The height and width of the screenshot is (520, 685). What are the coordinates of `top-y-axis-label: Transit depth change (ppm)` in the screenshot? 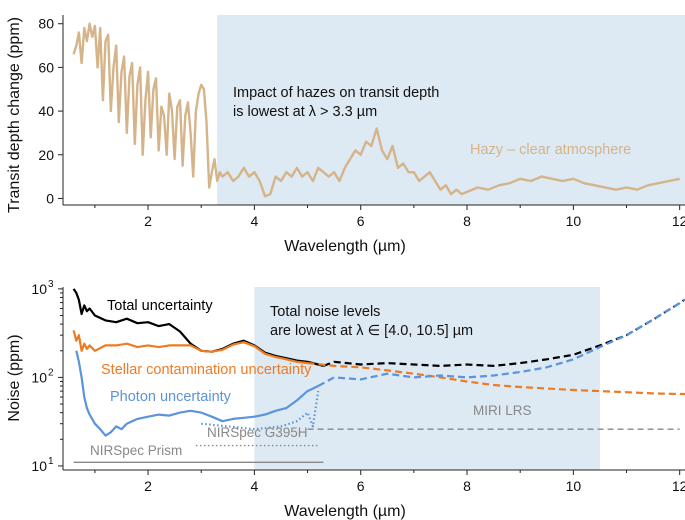 It's located at (14, 115).